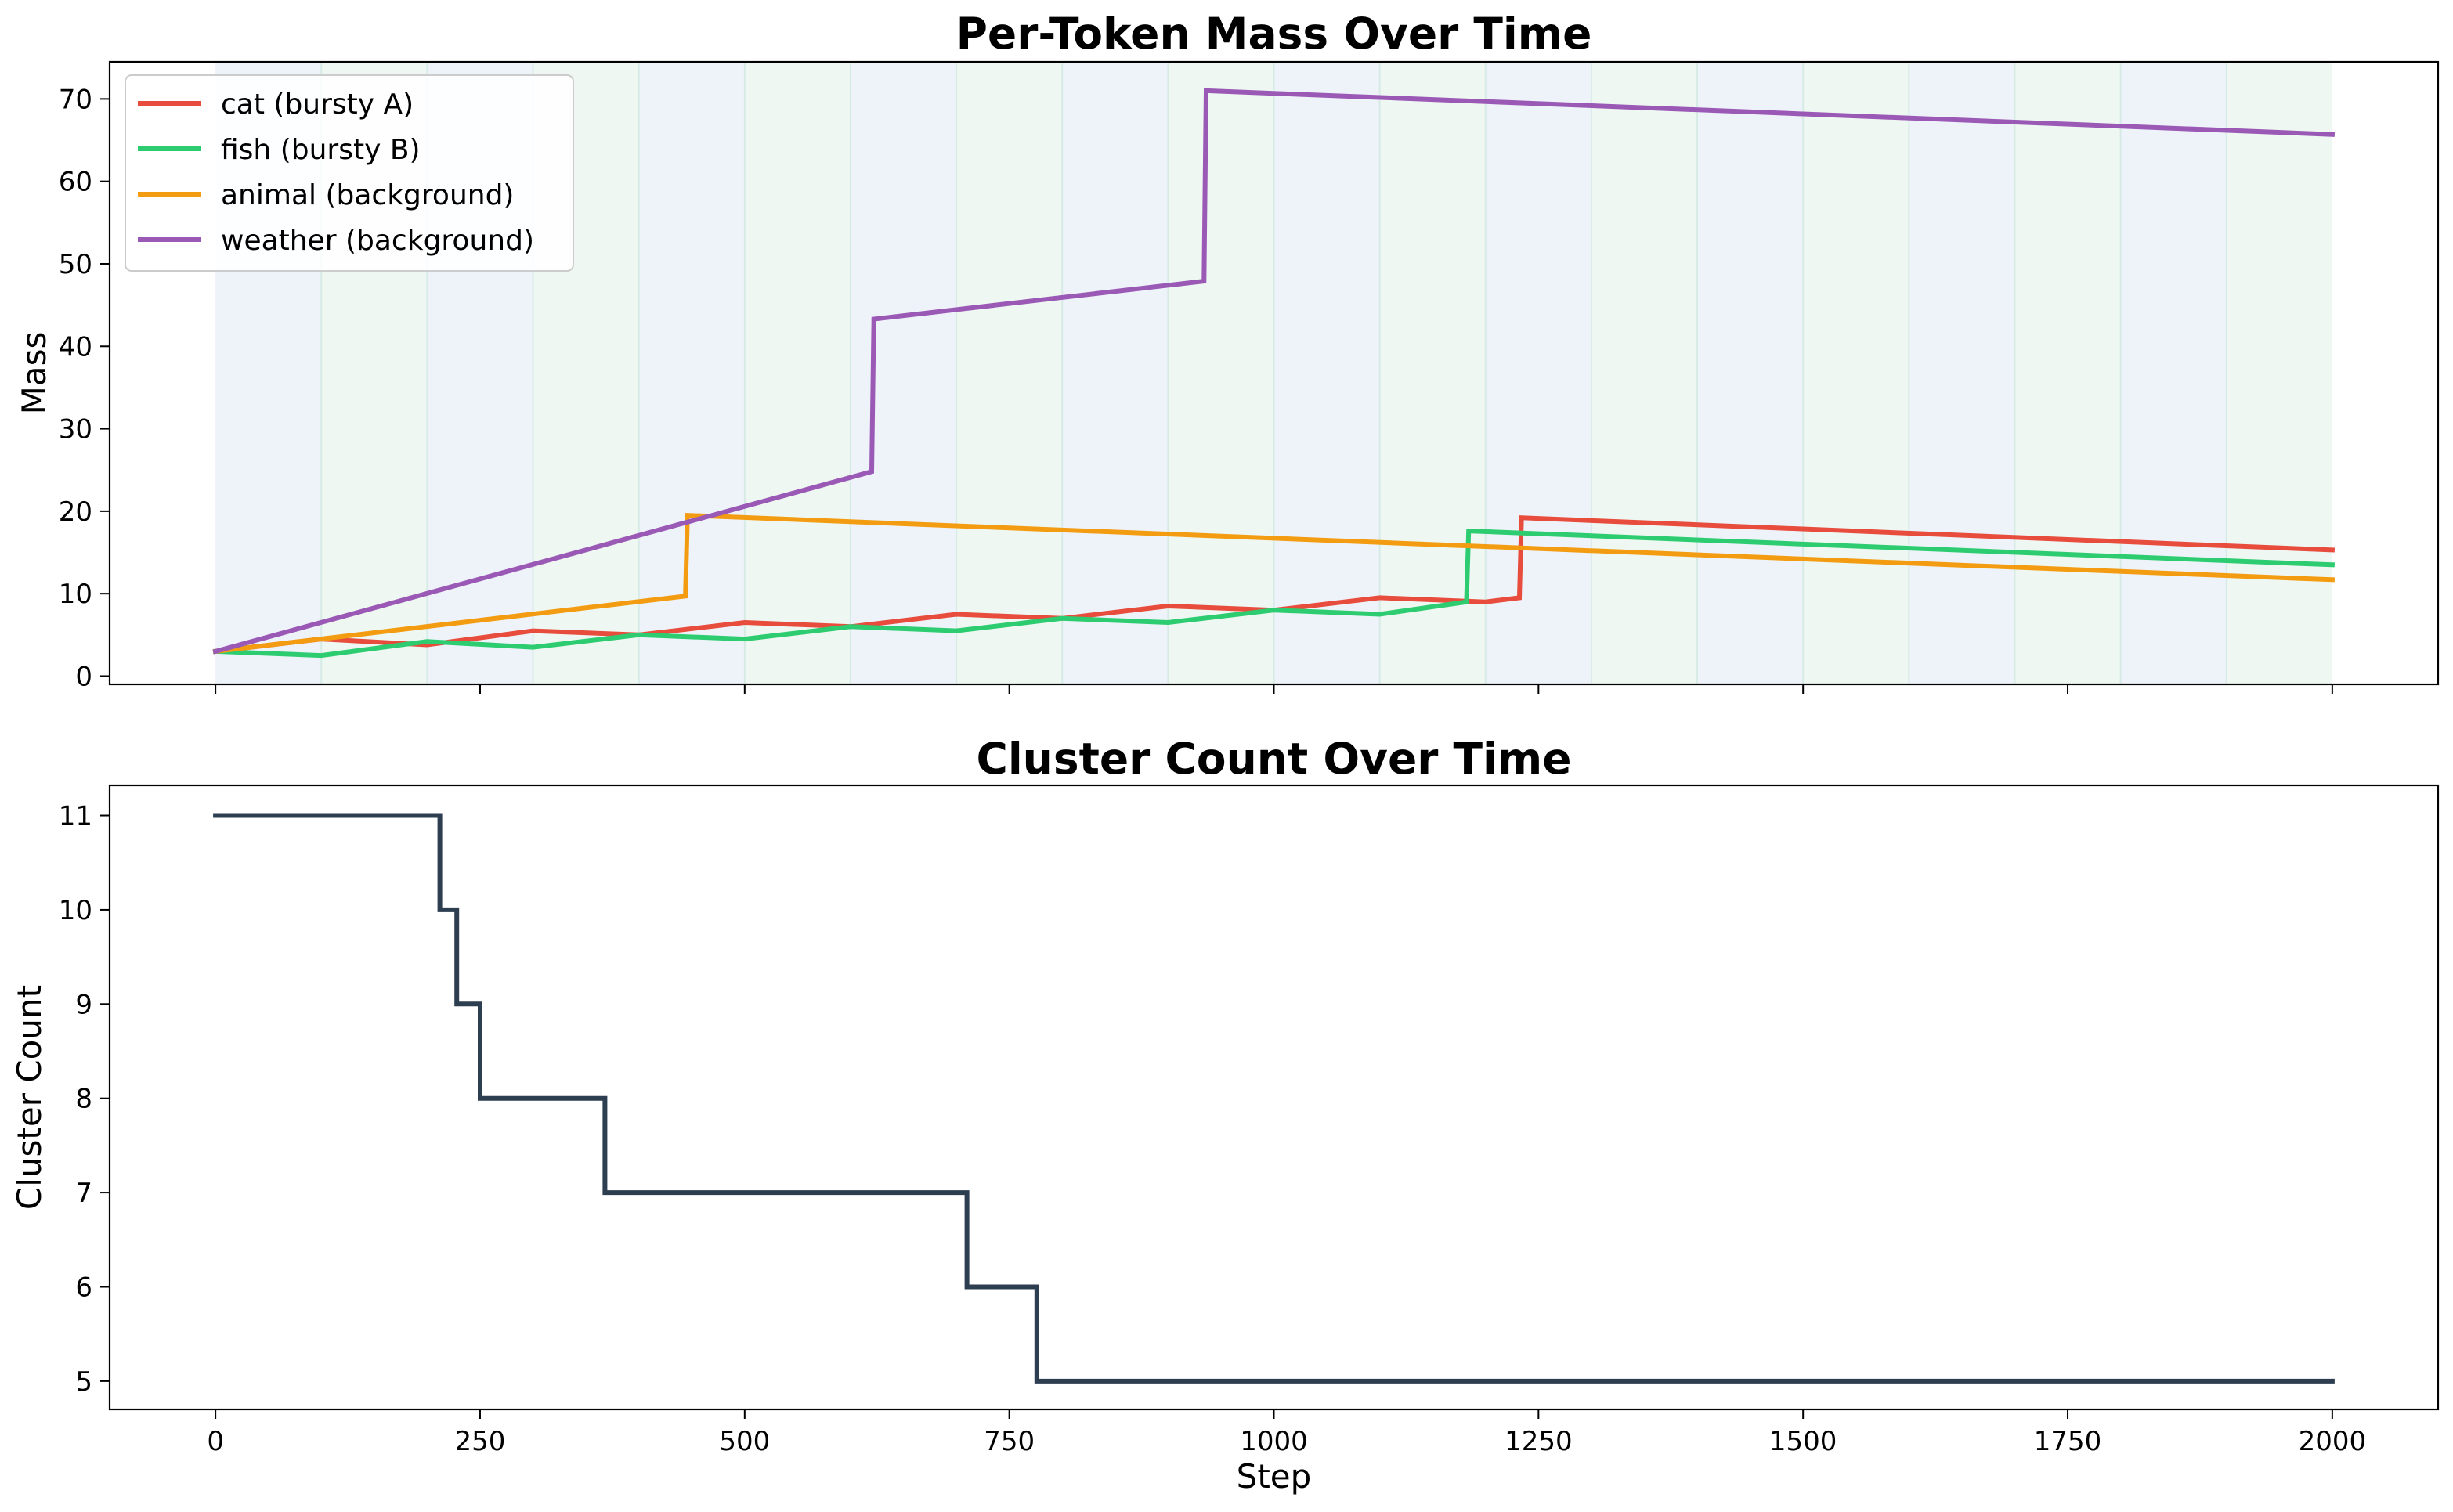 This screenshot has width=2453, height=1512. I want to click on cluster-y-tick-label: 9, so click(83, 1004).